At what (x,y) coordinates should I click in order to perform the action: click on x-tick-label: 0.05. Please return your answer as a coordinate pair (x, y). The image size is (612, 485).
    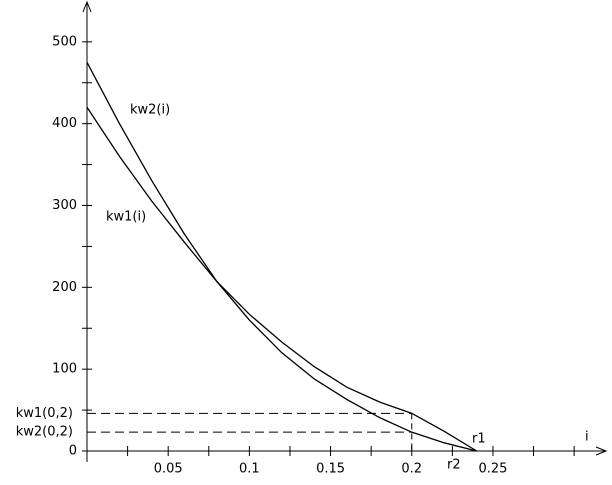
    Looking at the image, I should click on (168, 469).